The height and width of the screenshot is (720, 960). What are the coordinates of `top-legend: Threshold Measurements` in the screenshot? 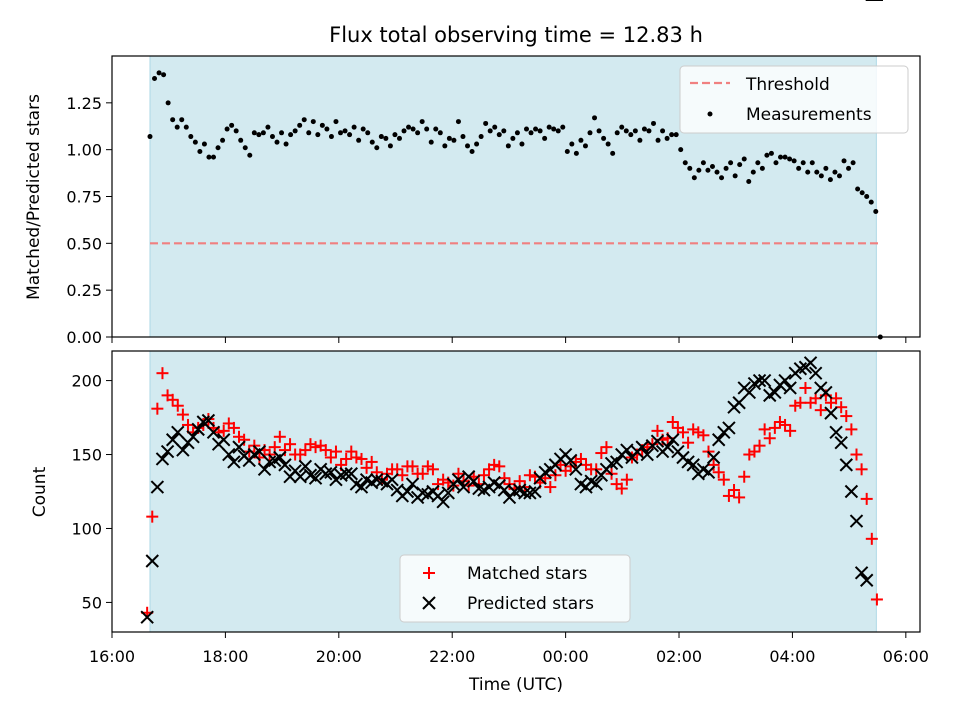 It's located at (794, 99).